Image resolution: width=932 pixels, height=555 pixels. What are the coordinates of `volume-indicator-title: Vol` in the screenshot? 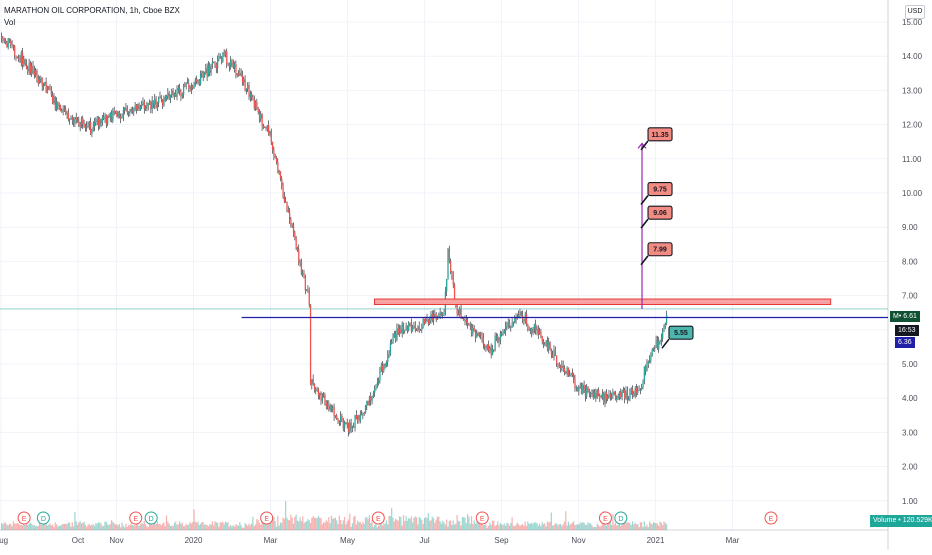 It's located at (10, 22).